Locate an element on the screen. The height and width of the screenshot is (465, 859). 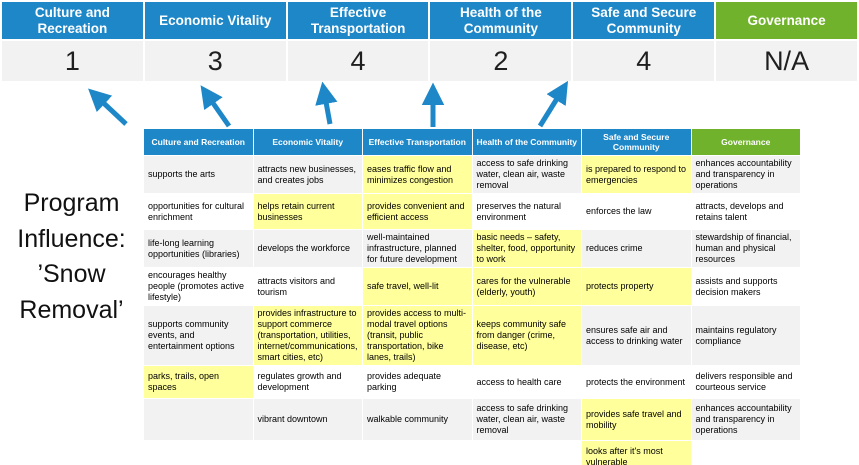
matrix-header-effective-transportation: Effective Transportation is located at coordinates (417, 142).